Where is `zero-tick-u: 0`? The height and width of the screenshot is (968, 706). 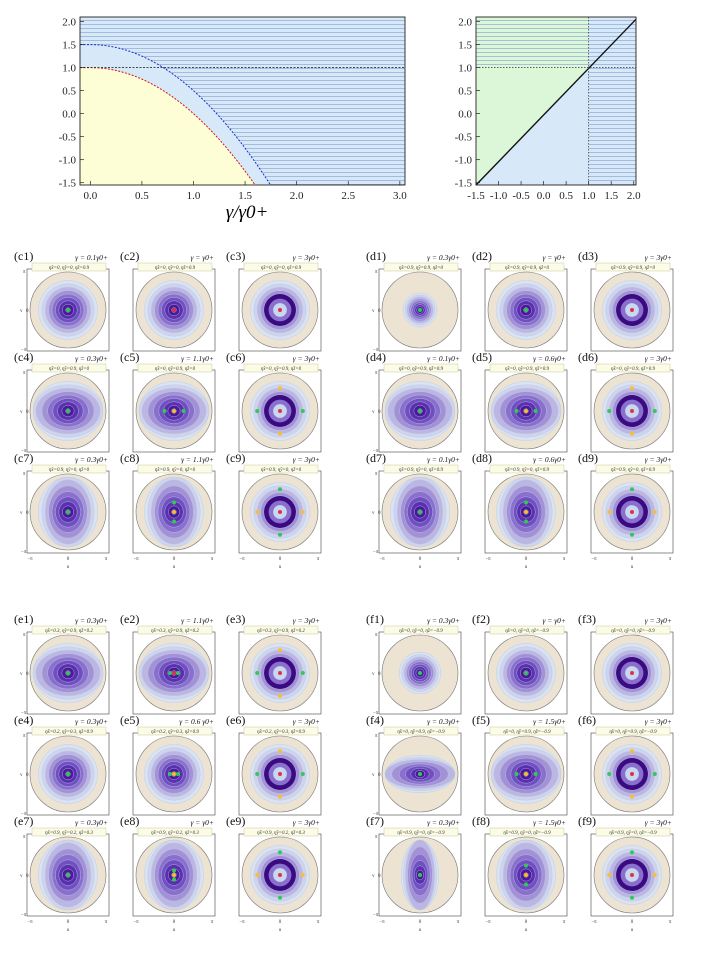
zero-tick-u: 0 is located at coordinates (632, 559).